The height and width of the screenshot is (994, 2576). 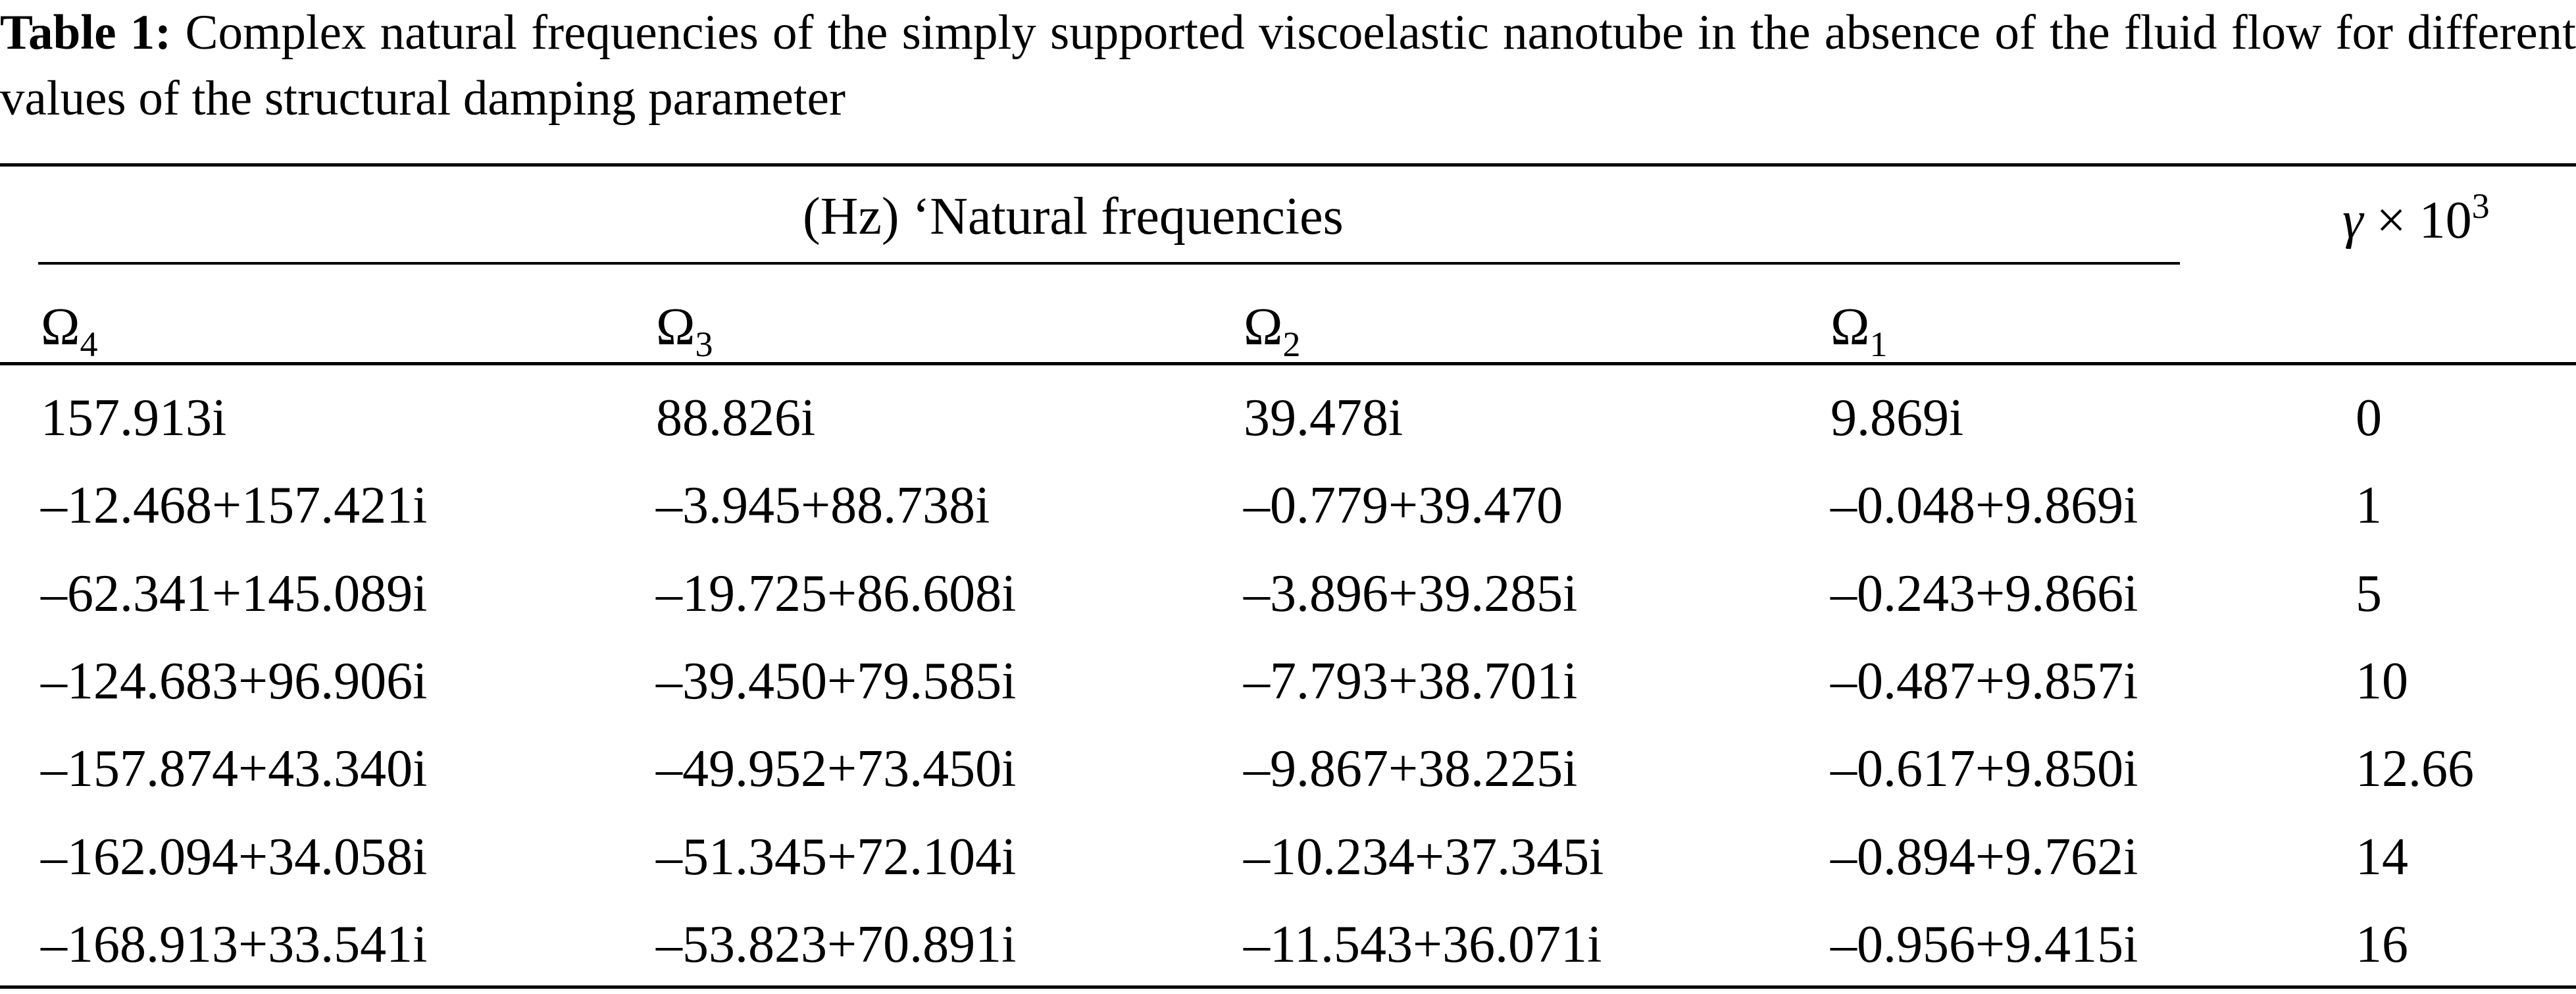 What do you see at coordinates (1984, 857) in the screenshot?
I see `table-cell-omega1: –0.894+9.762i` at bounding box center [1984, 857].